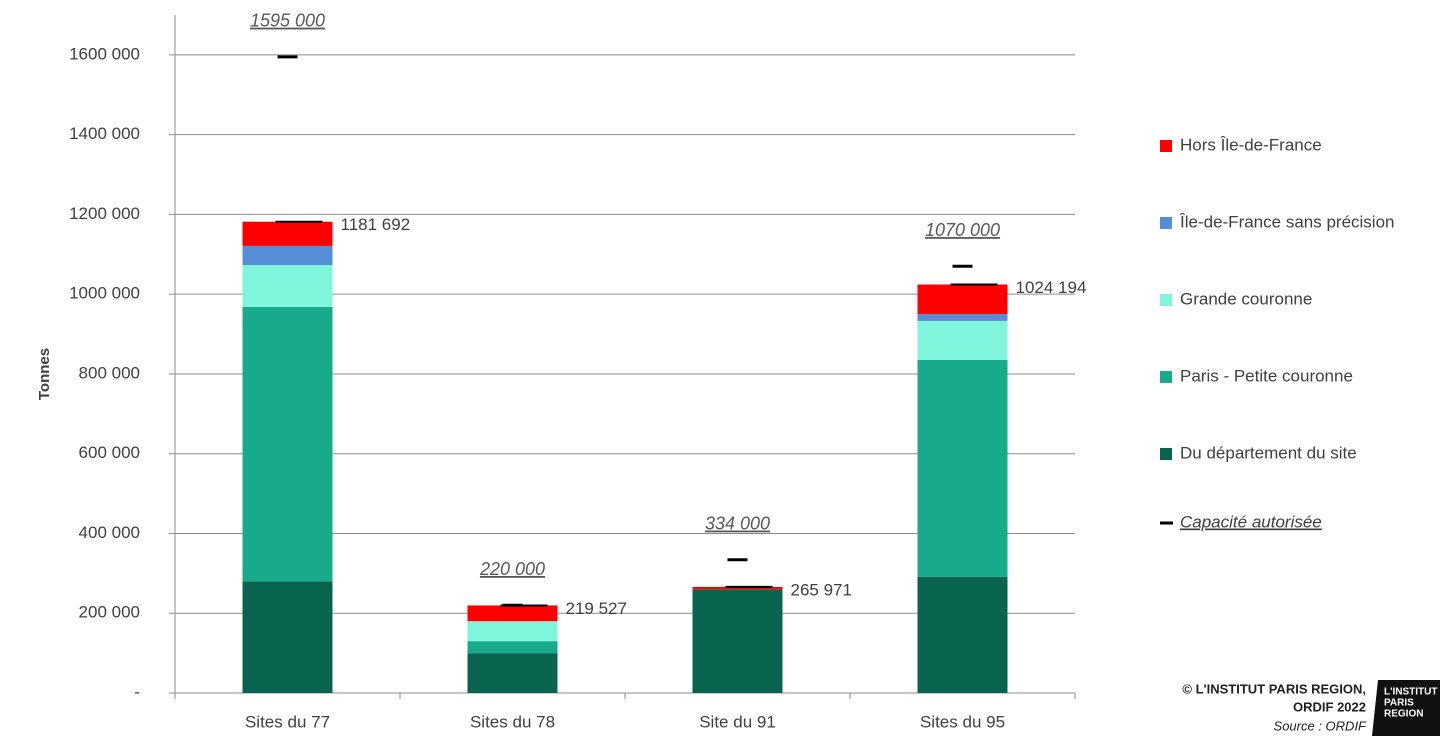  What do you see at coordinates (104, 53) in the screenshot?
I see `y-tick-label: 1600 000` at bounding box center [104, 53].